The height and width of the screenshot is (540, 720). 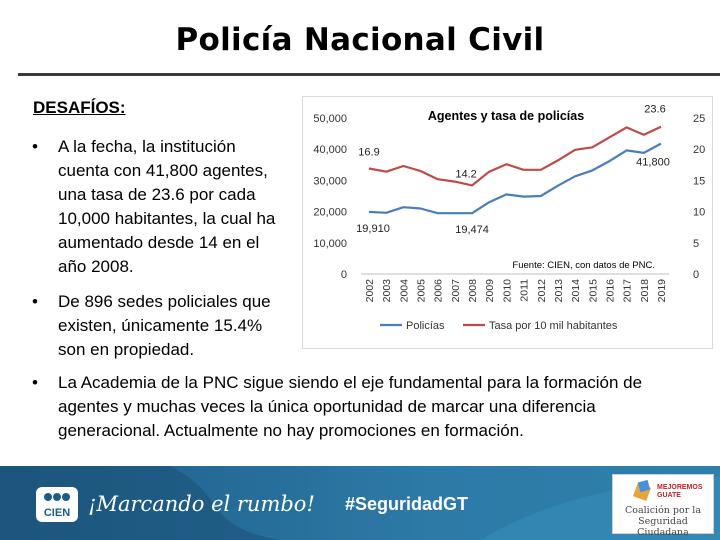 I want to click on x-tick-label: 2013, so click(x=559, y=291).